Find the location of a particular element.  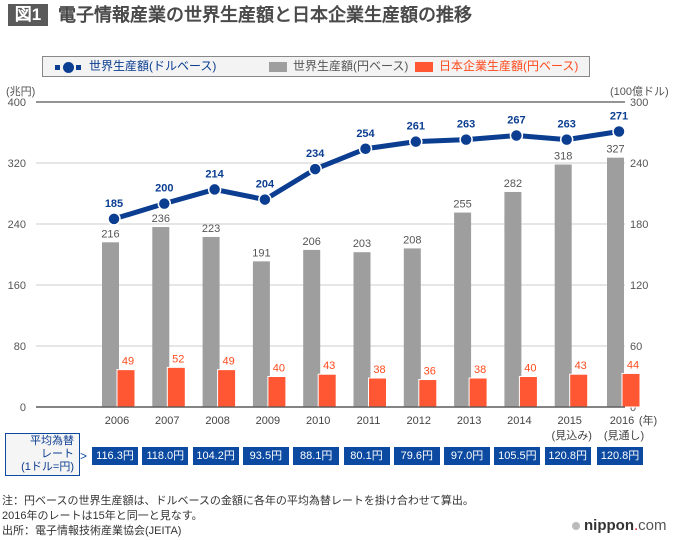

rate-value: 116.3円 is located at coordinates (115, 456).